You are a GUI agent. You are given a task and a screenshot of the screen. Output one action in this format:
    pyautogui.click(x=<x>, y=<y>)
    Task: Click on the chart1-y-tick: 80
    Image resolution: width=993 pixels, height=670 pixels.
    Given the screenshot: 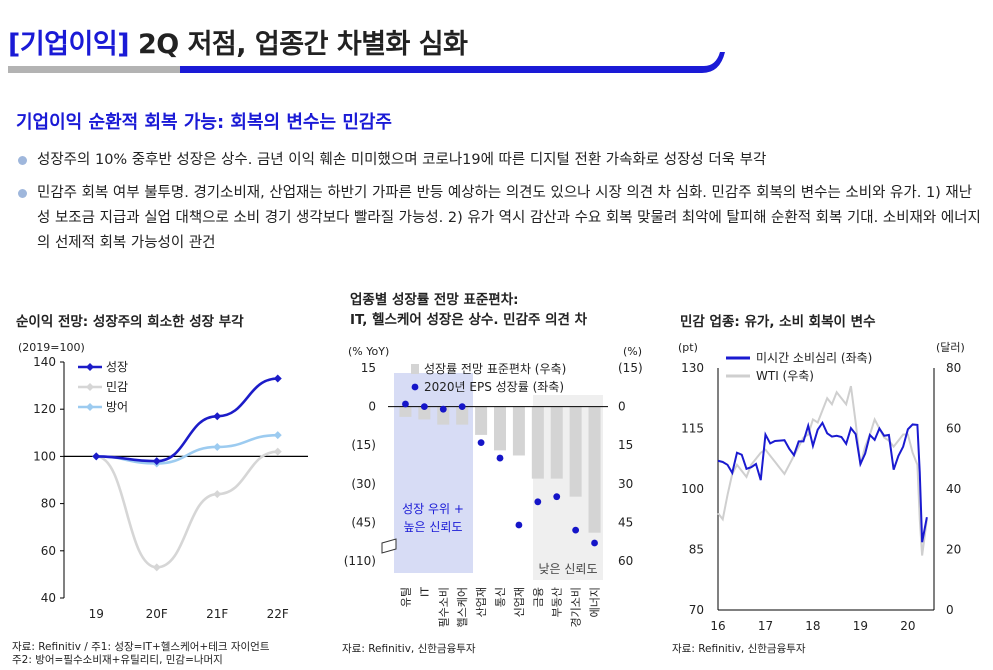 What is the action you would take?
    pyautogui.click(x=48, y=504)
    